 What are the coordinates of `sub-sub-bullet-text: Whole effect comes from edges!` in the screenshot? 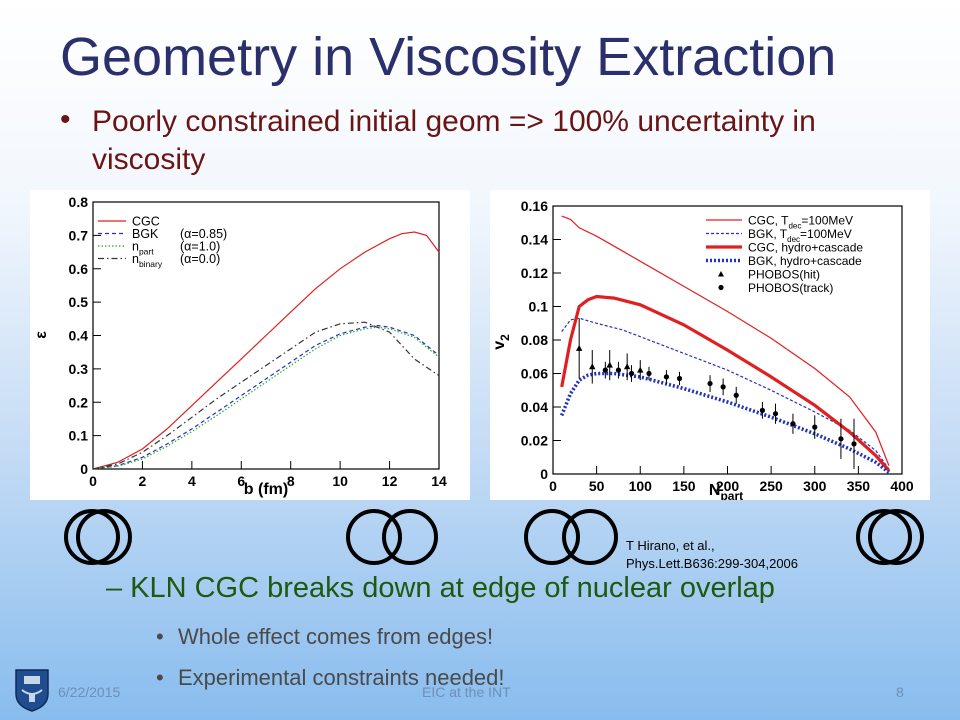 It's located at (336, 636).